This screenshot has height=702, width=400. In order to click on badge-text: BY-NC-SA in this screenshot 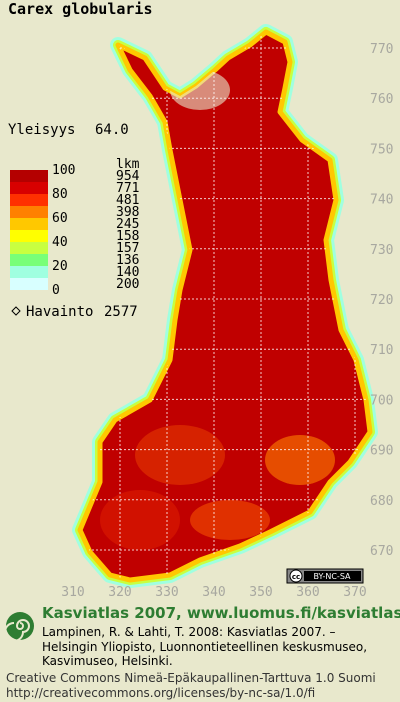, I will do `click(332, 576)`.